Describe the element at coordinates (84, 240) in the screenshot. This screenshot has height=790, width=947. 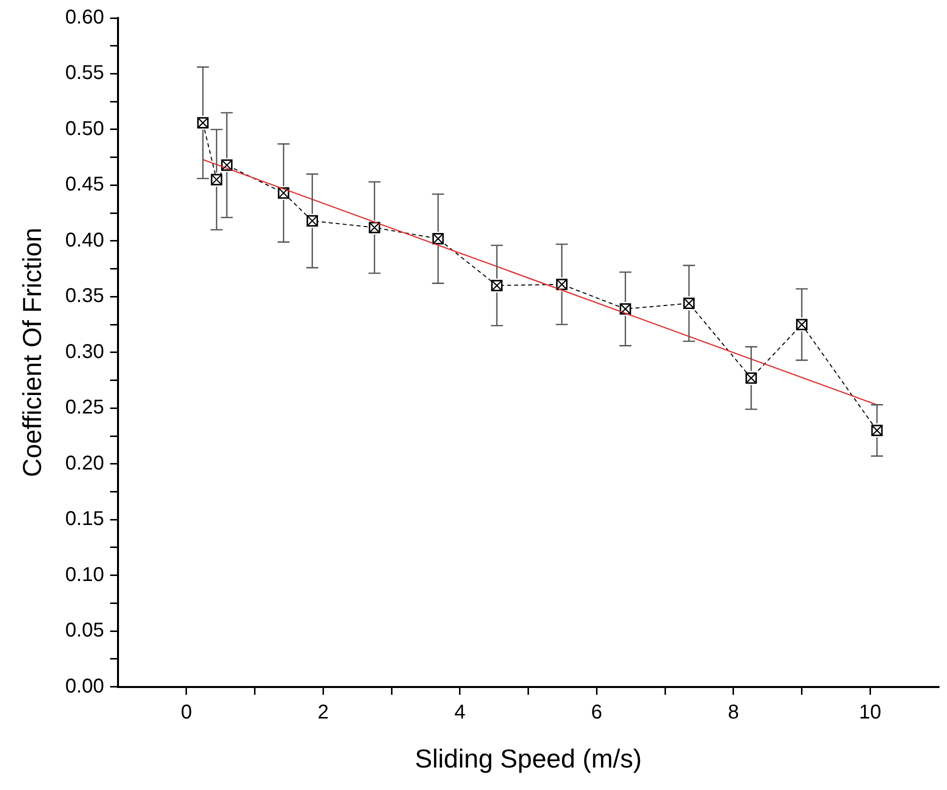
I see `y-tick-label: 0.40` at that location.